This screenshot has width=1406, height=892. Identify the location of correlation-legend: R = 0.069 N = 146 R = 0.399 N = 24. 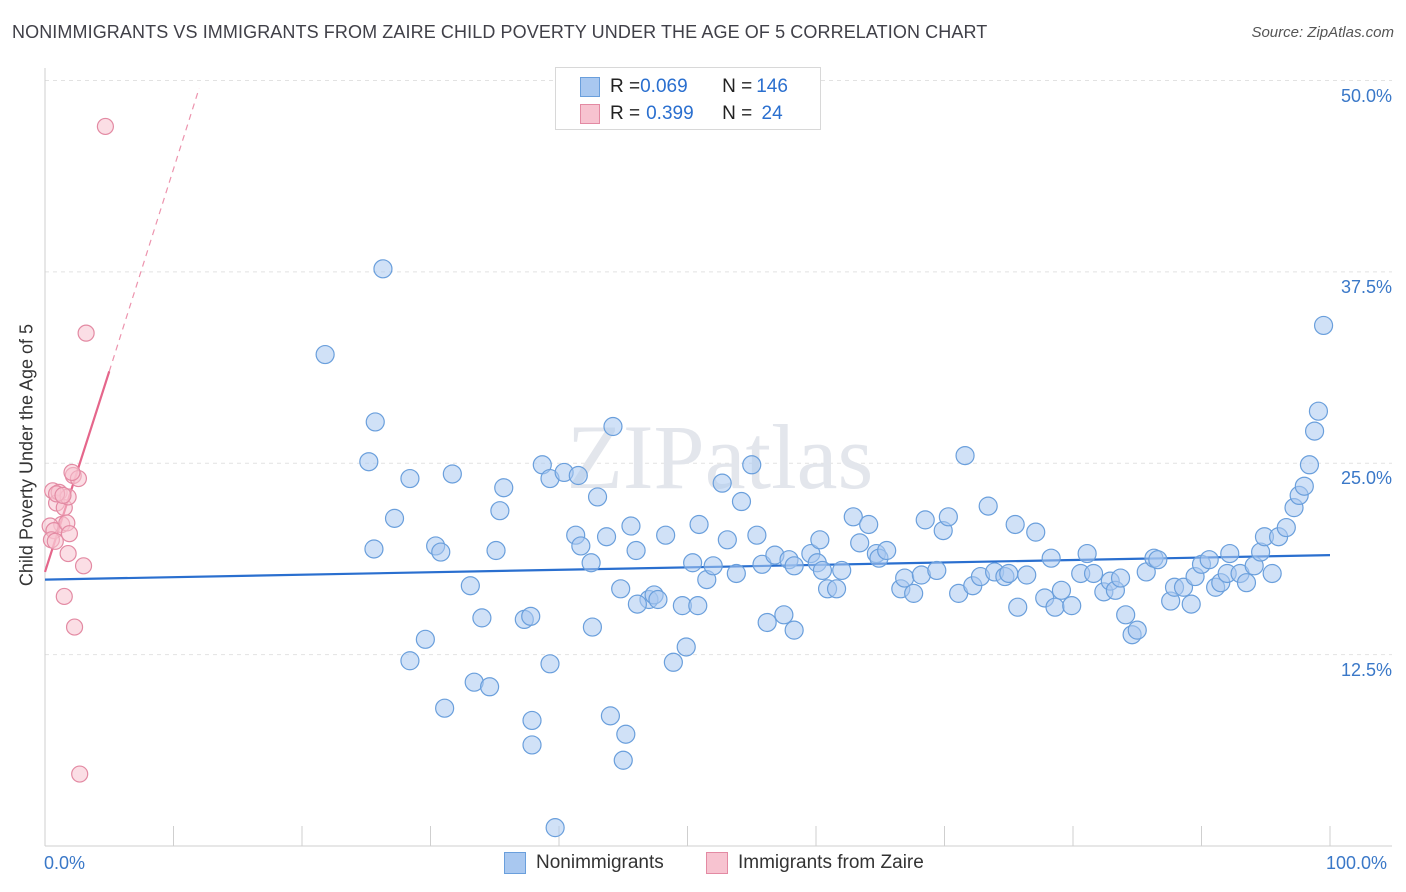
(688, 98).